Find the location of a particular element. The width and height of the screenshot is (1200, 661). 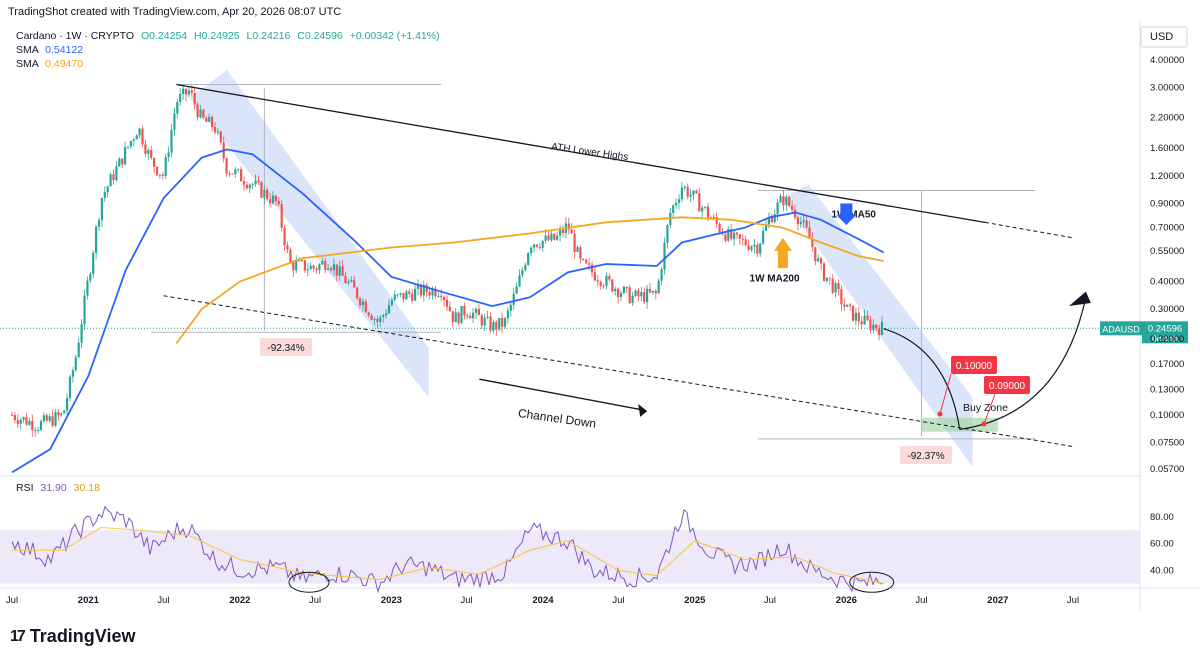

projection-down-curve is located at coordinates (922, 379).